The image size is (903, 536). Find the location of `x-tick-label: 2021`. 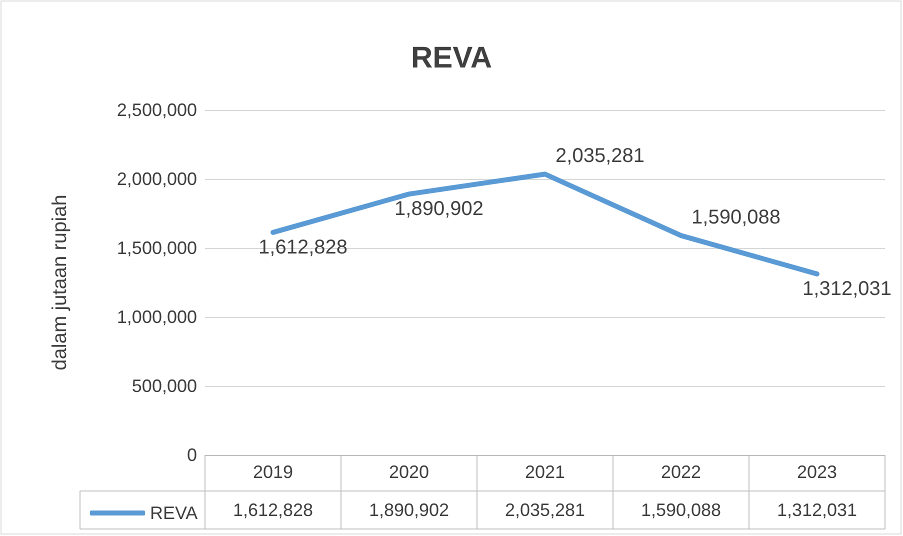

x-tick-label: 2021 is located at coordinates (545, 472).